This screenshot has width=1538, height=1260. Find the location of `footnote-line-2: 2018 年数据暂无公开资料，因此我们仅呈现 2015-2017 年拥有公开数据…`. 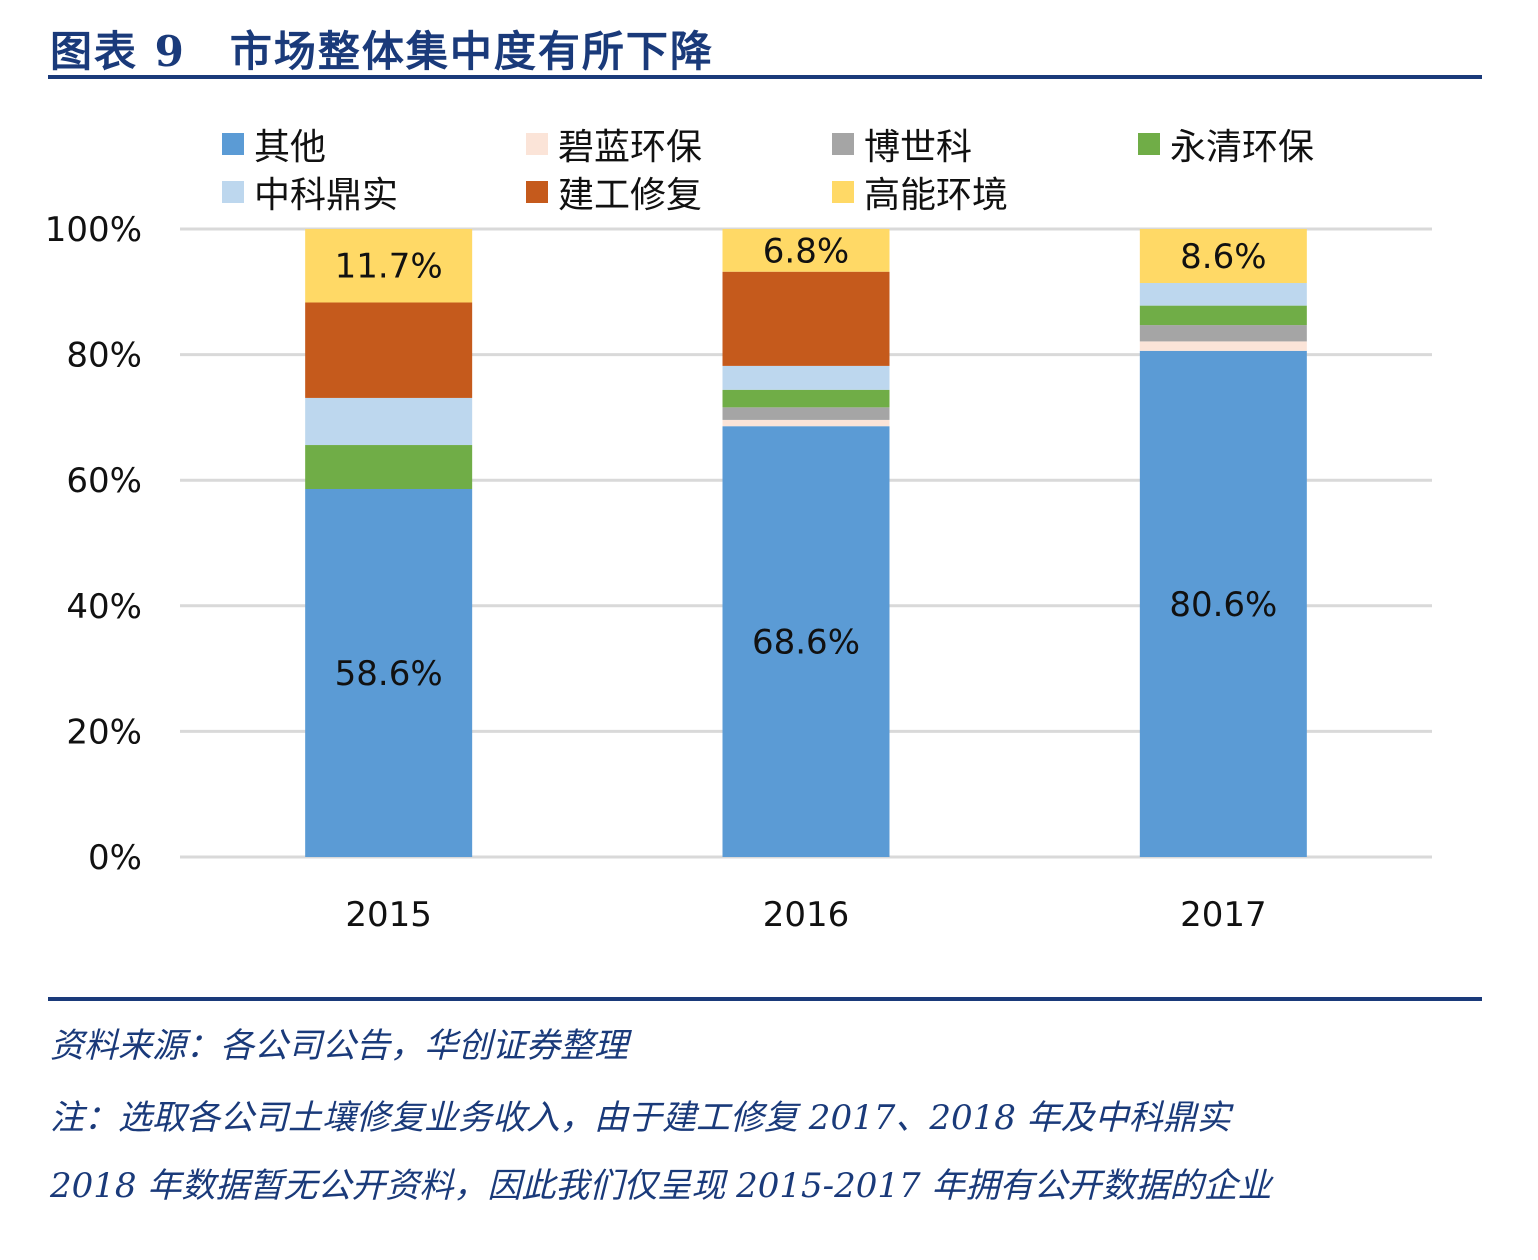

footnote-line-2: 2018 年数据暂无公开资料，因此我们仅呈现 2015-2017 年拥有公开数据… is located at coordinates (661, 1186).